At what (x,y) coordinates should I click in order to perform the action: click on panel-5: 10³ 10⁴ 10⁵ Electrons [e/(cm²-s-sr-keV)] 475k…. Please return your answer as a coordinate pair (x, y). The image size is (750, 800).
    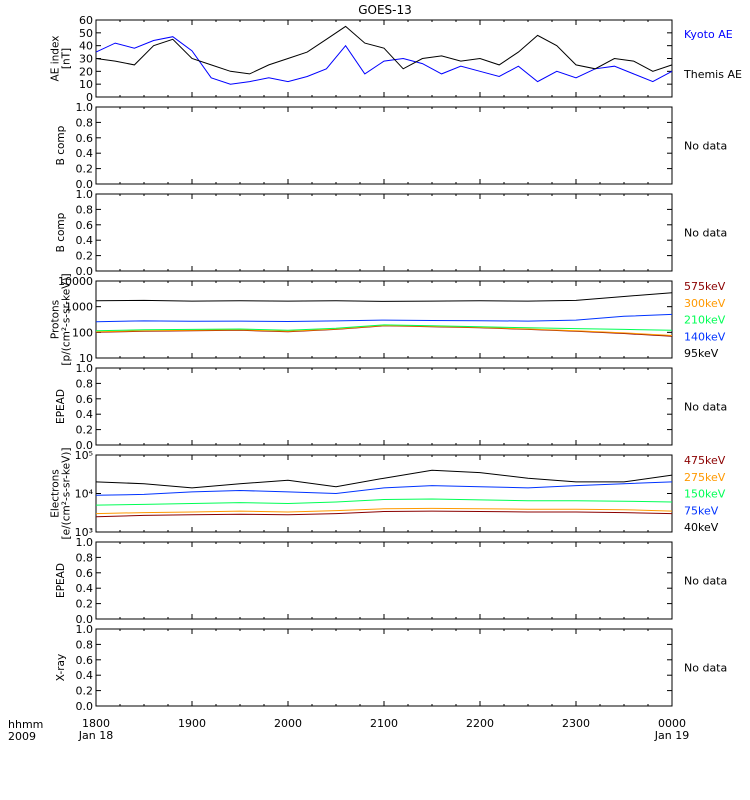
    Looking at the image, I should click on (388, 494).